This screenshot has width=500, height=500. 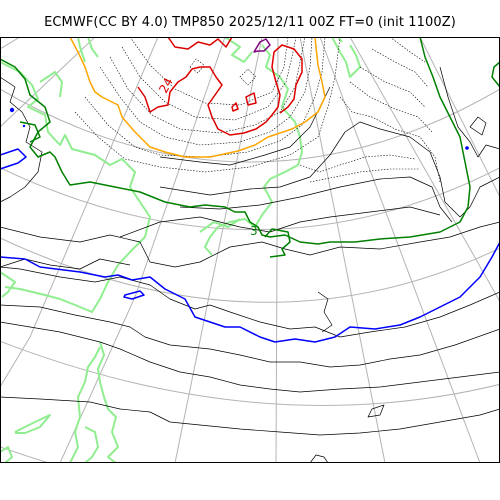 I want to click on purple-isotherms, so click(x=262, y=45).